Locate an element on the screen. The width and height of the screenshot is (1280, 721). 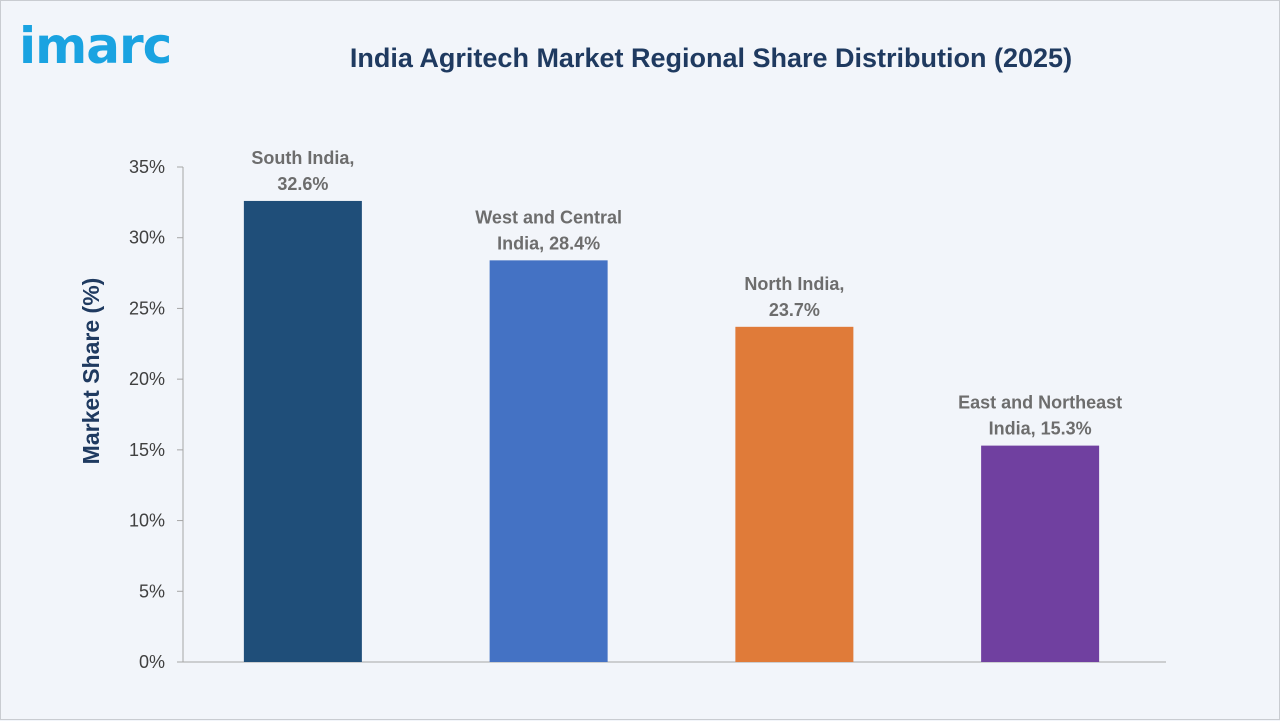
data-label: South India, is located at coordinates (302, 158).